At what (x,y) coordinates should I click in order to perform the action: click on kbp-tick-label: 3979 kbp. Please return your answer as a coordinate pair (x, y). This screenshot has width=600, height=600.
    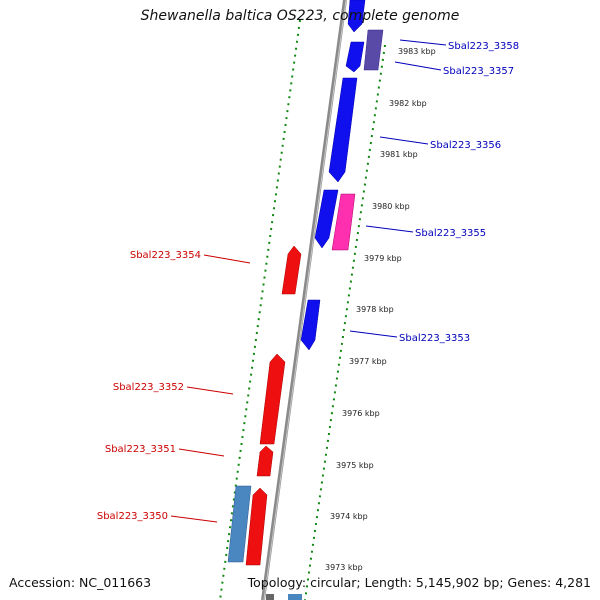
    Looking at the image, I should click on (383, 258).